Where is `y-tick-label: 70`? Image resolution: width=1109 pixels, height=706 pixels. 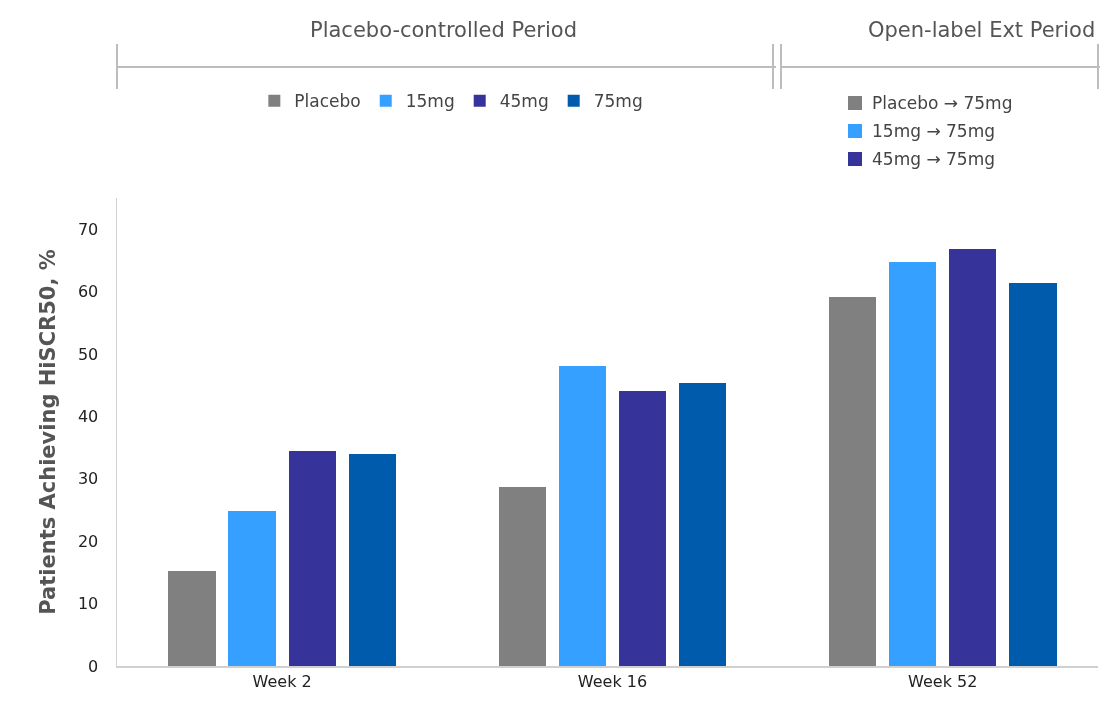
y-tick-label: 70 is located at coordinates (88, 229).